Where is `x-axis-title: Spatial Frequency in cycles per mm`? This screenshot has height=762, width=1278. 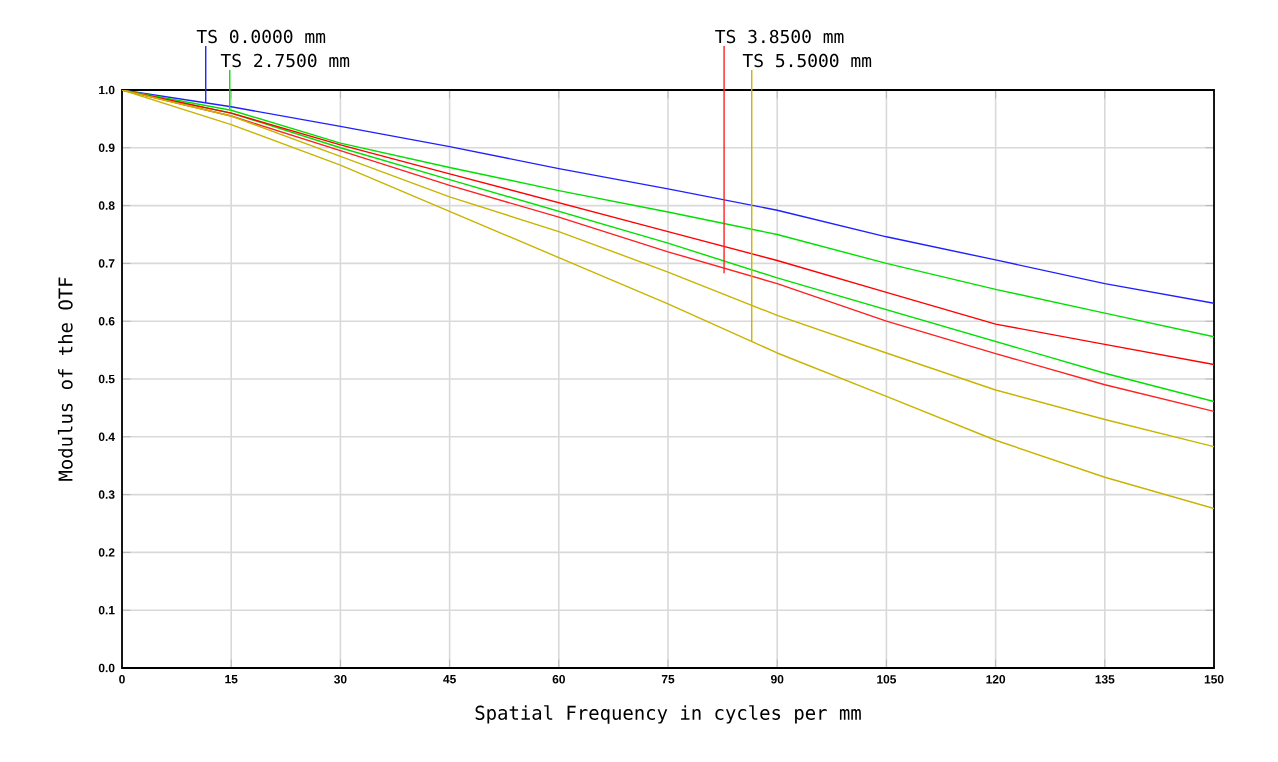
x-axis-title: Spatial Frequency in cycles per mm is located at coordinates (668, 714).